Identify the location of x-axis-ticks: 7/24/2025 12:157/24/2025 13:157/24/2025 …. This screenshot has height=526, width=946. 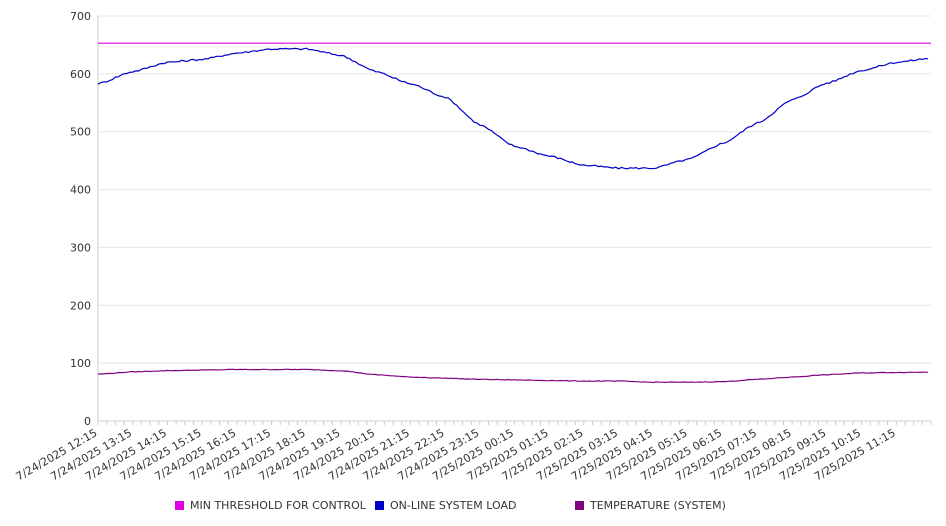
(456, 454).